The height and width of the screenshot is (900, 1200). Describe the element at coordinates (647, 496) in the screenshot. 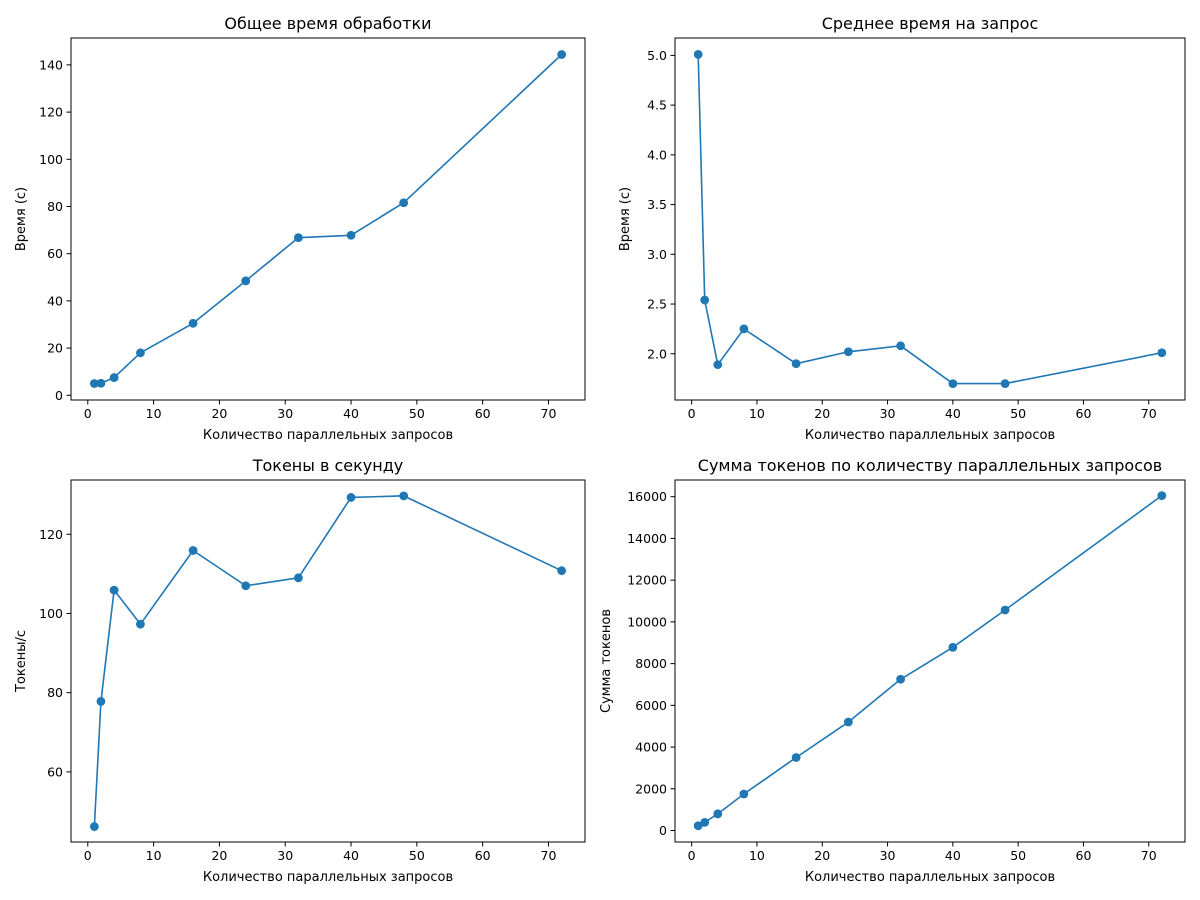

I see `y-tick-label: 16000` at that location.